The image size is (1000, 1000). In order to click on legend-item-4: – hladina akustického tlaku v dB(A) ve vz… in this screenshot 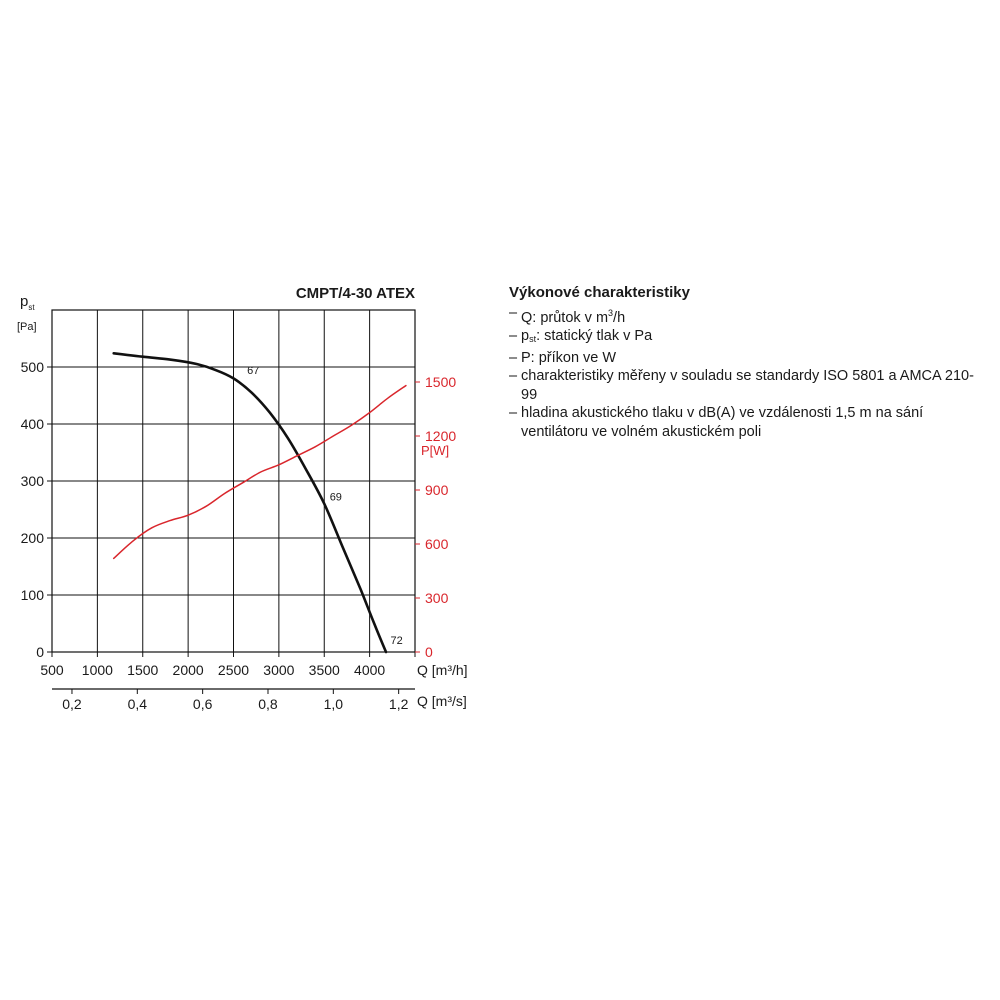, I will do `click(749, 422)`.